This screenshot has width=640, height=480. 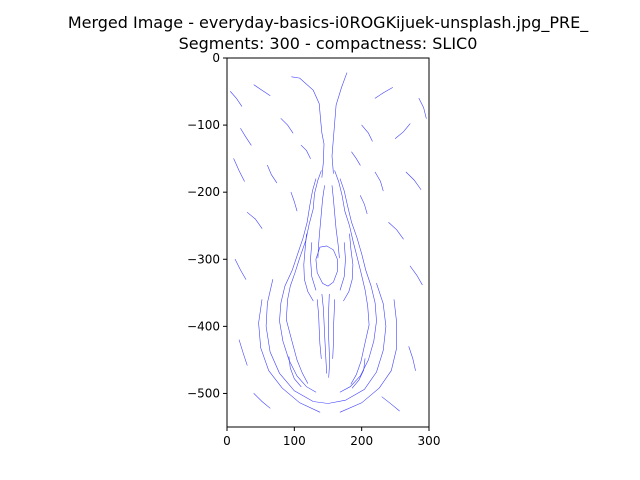 What do you see at coordinates (203, 192) in the screenshot?
I see `y-tick-label-2: −200` at bounding box center [203, 192].